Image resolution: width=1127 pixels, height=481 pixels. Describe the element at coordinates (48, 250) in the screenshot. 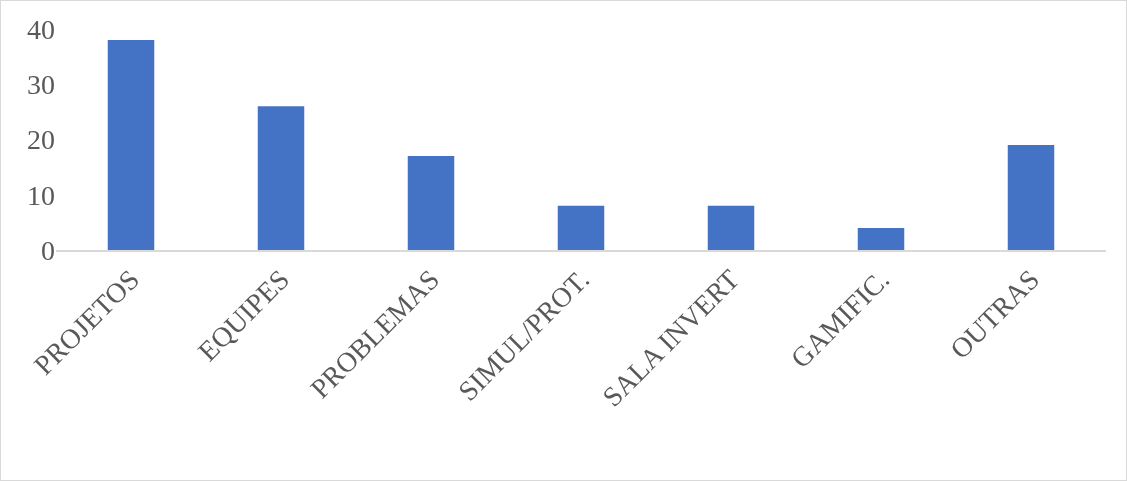

I see `y-tick-label: 0` at that location.